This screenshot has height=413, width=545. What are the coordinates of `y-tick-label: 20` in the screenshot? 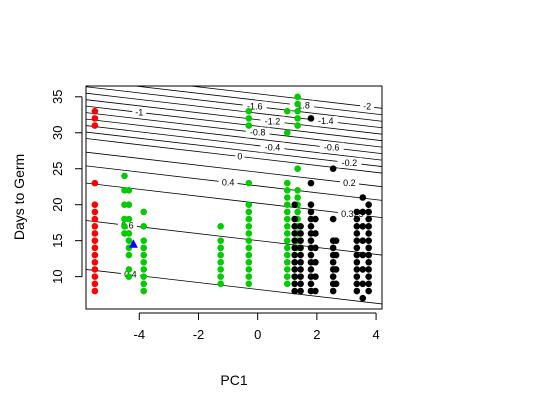 It's located at (57, 204).